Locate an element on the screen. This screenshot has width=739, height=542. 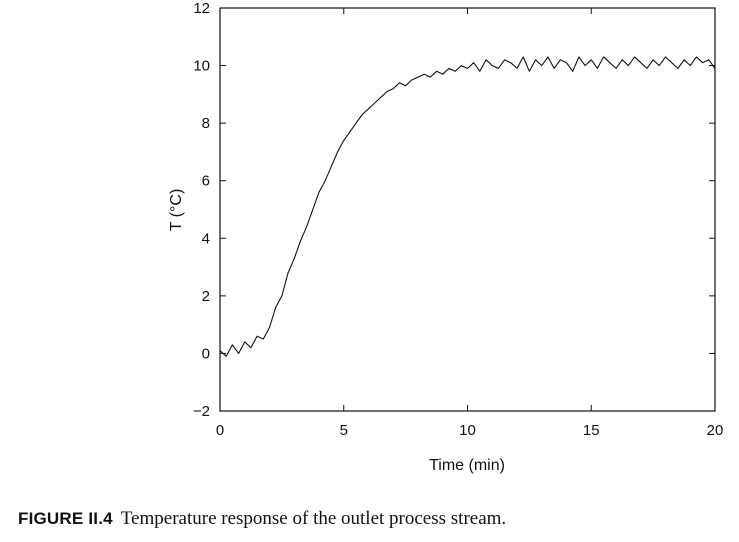
x-tick-label: 15 is located at coordinates (591, 430).